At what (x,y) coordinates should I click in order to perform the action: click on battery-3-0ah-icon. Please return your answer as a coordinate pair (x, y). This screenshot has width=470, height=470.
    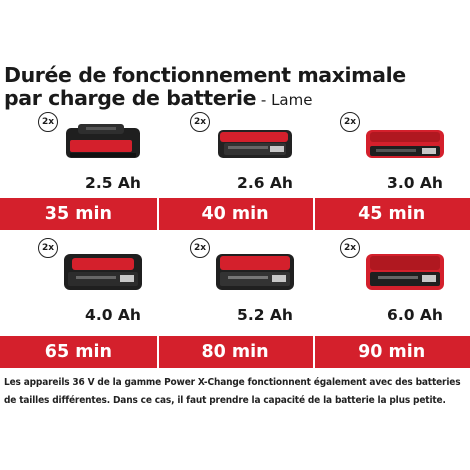
    Looking at the image, I should click on (405, 144).